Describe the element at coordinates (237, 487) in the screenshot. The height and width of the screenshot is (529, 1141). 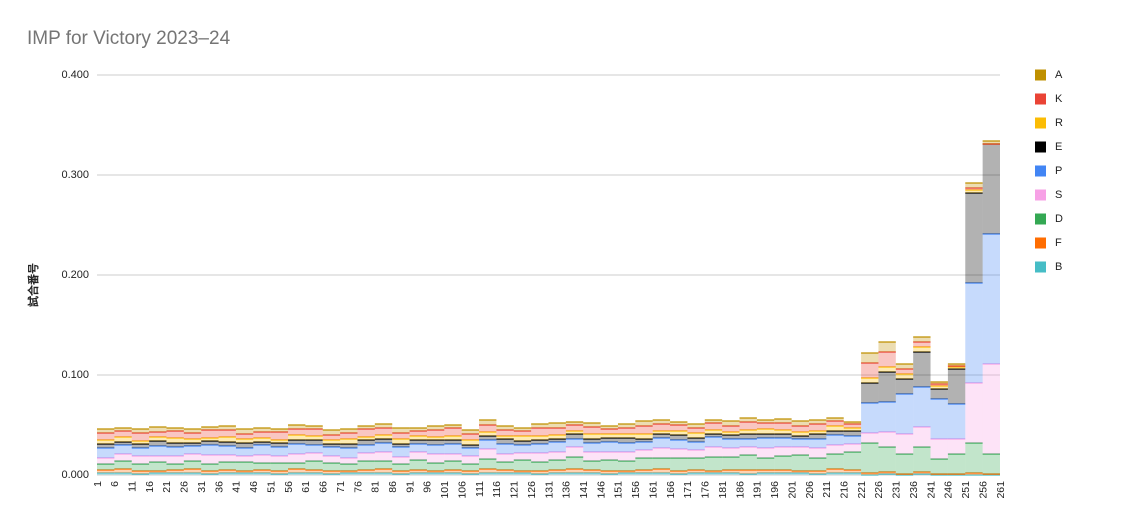
I see `x-tick-label: 41` at that location.